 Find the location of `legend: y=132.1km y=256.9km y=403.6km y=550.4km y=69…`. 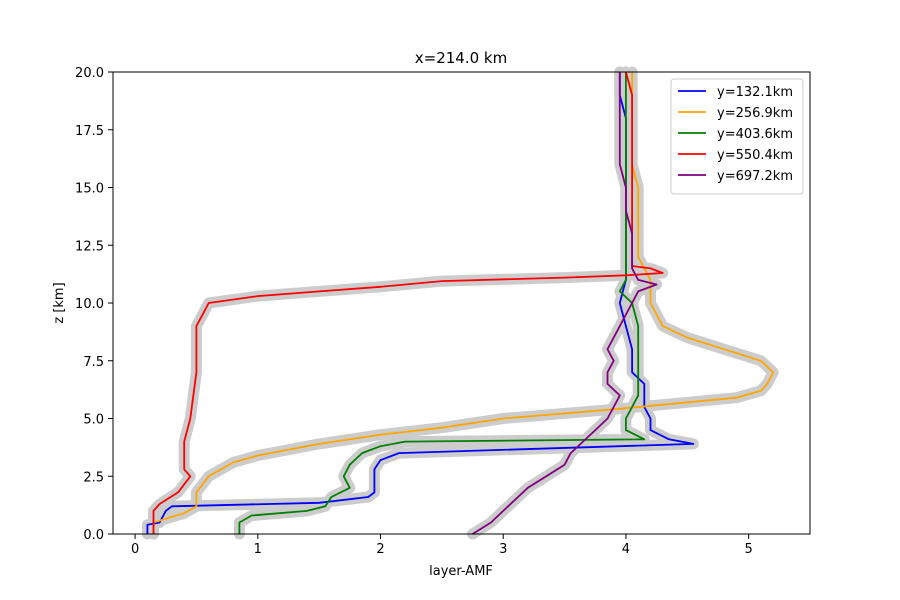

legend: y=132.1km y=256.9km y=403.6km y=550.4km y=69… is located at coordinates (737, 136).